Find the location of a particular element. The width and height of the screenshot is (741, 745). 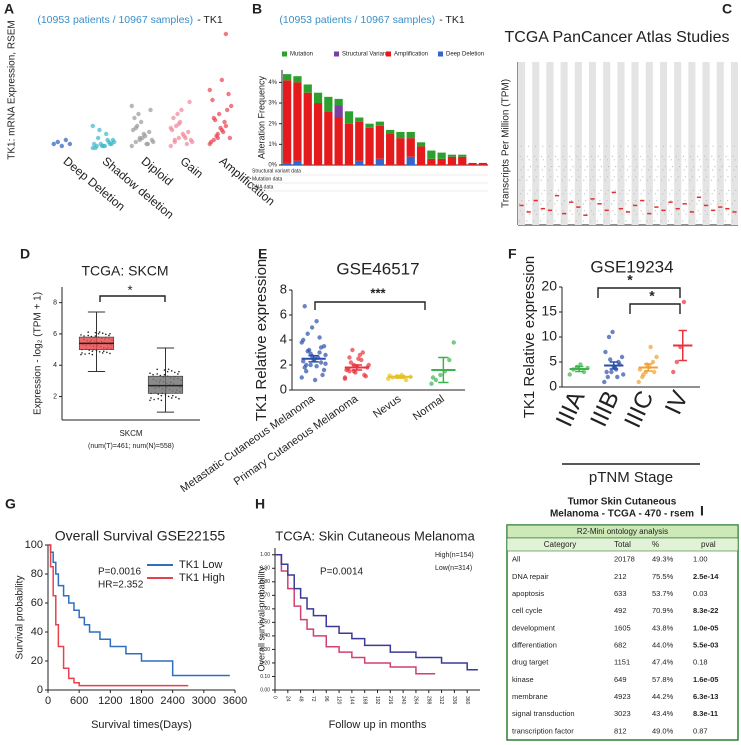

chart-title: (10953 patients / 10967 samples) - TK1 is located at coordinates (372, 20).